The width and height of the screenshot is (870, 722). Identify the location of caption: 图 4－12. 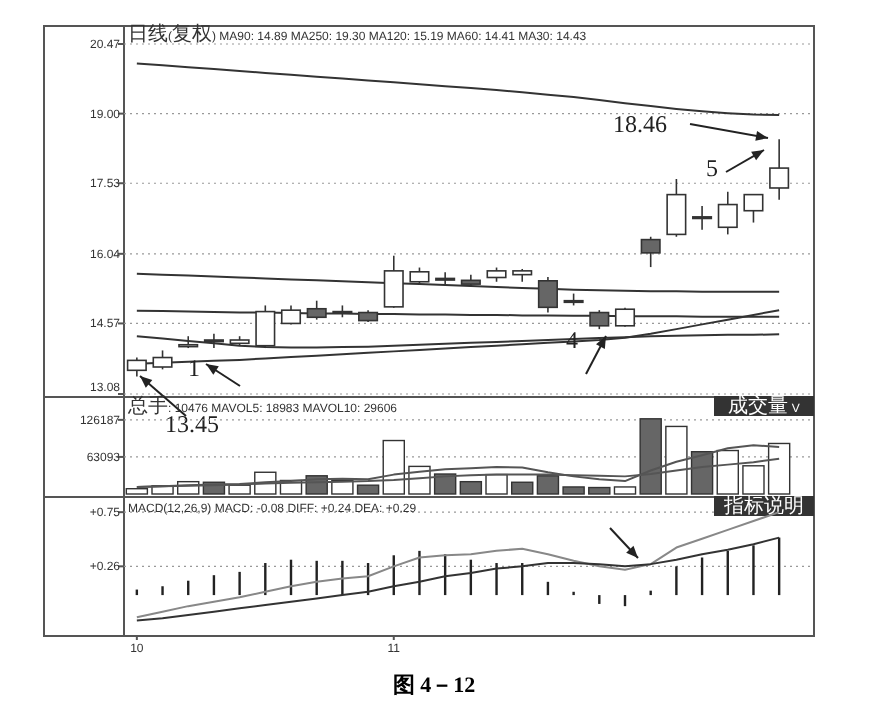
(434, 686).